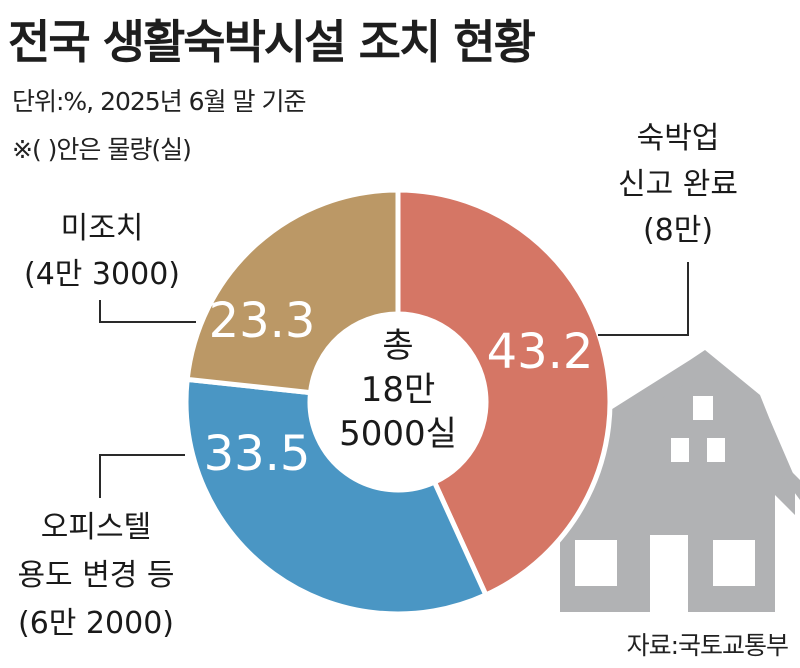  I want to click on value-label-reported: 43.2, so click(540, 352).